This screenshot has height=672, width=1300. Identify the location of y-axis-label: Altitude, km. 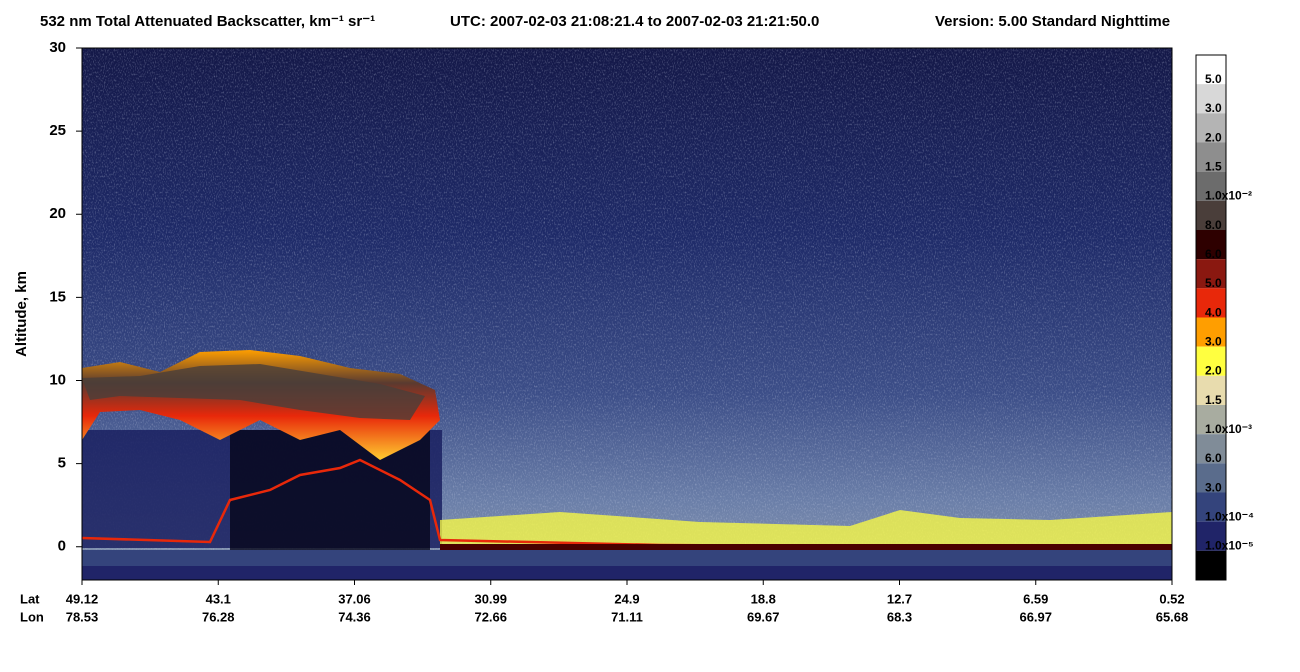
(21, 314).